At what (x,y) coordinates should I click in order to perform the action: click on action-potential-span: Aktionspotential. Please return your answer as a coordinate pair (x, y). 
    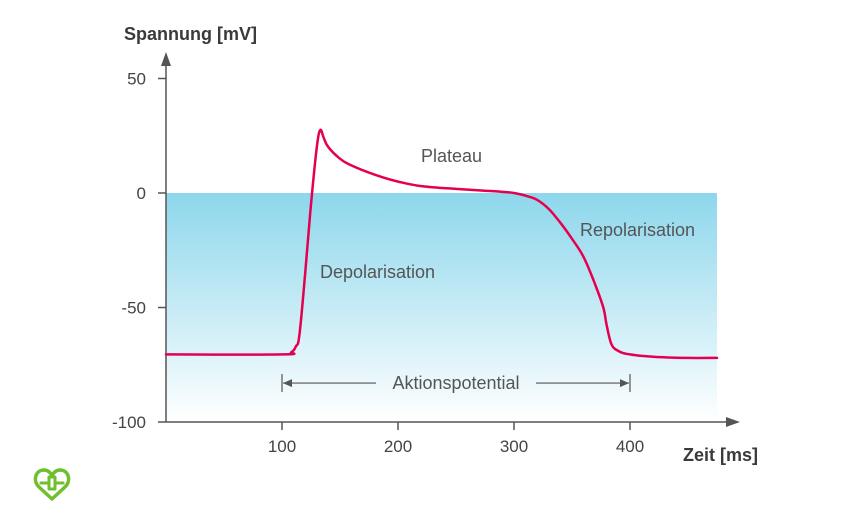
    Looking at the image, I should click on (456, 383).